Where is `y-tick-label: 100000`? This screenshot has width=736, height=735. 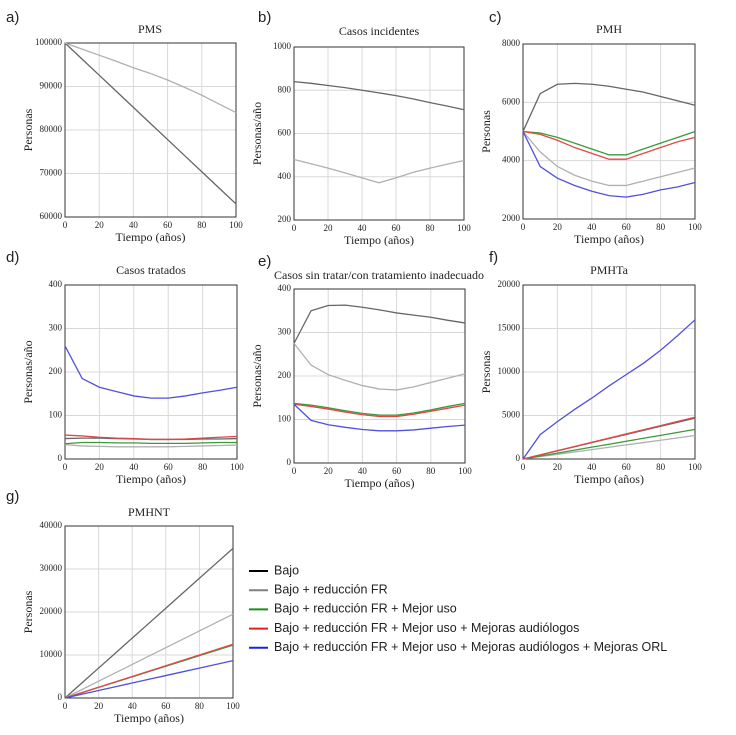
y-tick-label: 100000 is located at coordinates (49, 42).